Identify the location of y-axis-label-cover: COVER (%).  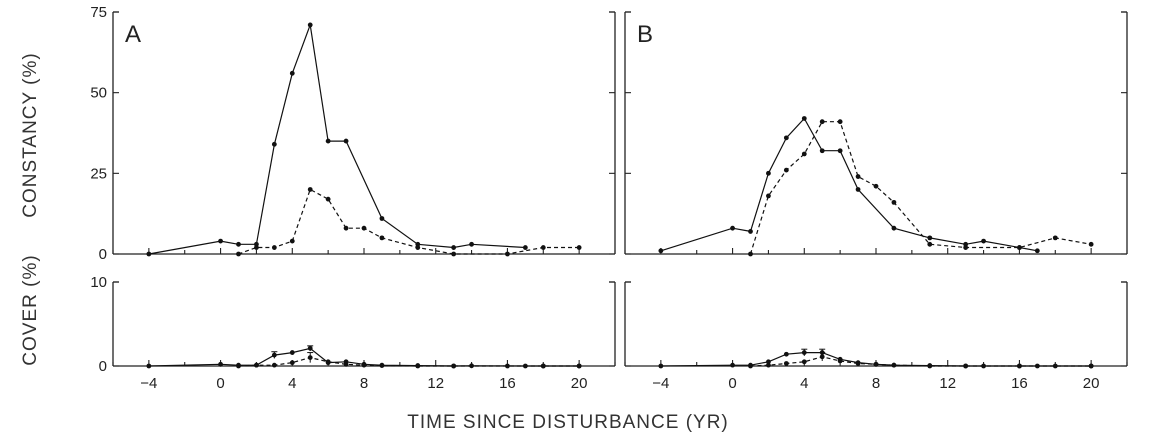
(30, 309).